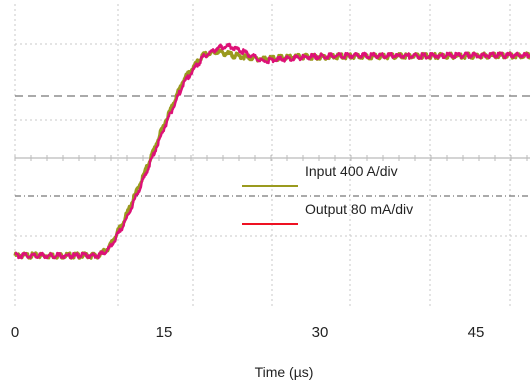 This screenshot has width=530, height=385. What do you see at coordinates (359, 209) in the screenshot?
I see `legend-label-output: Output 80 mA/div` at bounding box center [359, 209].